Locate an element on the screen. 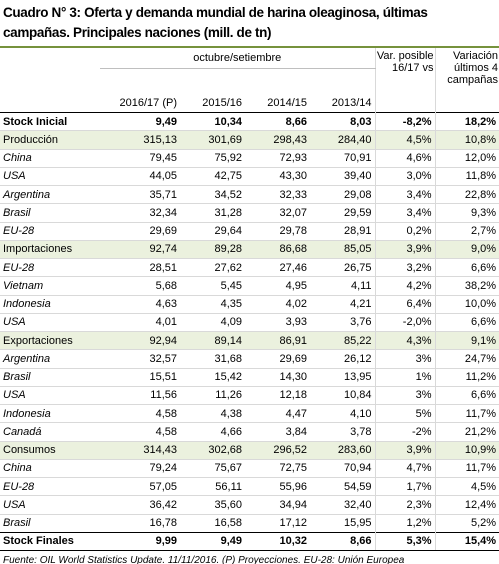 This screenshot has width=499, height=564. cell: 9,1% is located at coordinates (466, 340).